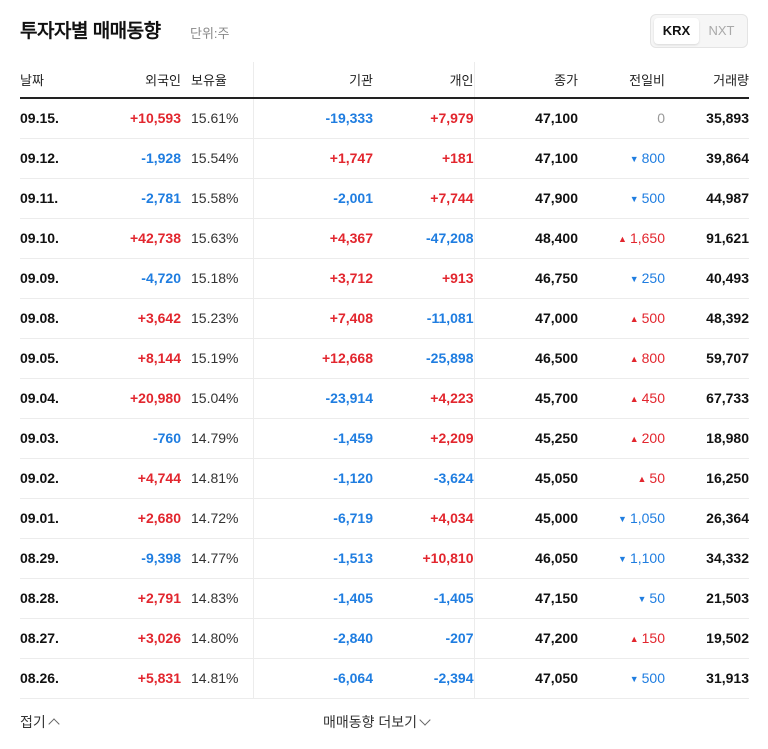  What do you see at coordinates (526, 278) in the screenshot?
I see `cell-close: 46,750` at bounding box center [526, 278].